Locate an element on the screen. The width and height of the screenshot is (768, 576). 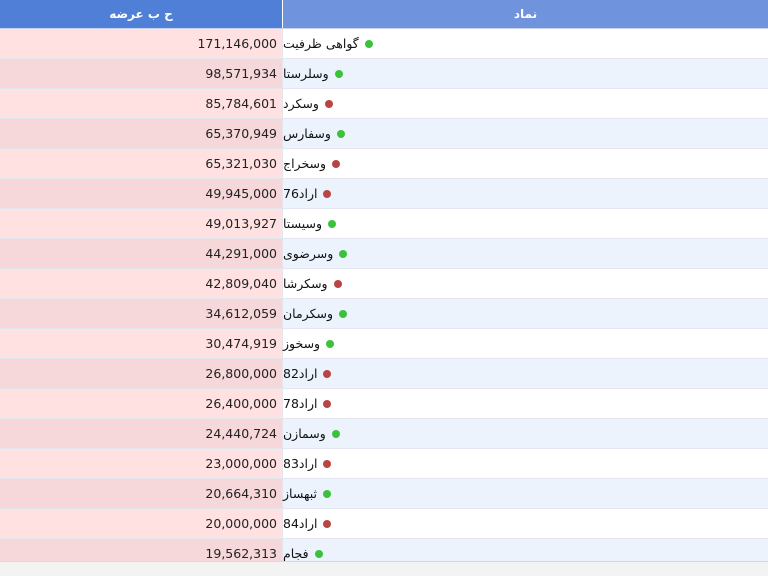
volume-cell: 30,474,919 is located at coordinates (141, 343).